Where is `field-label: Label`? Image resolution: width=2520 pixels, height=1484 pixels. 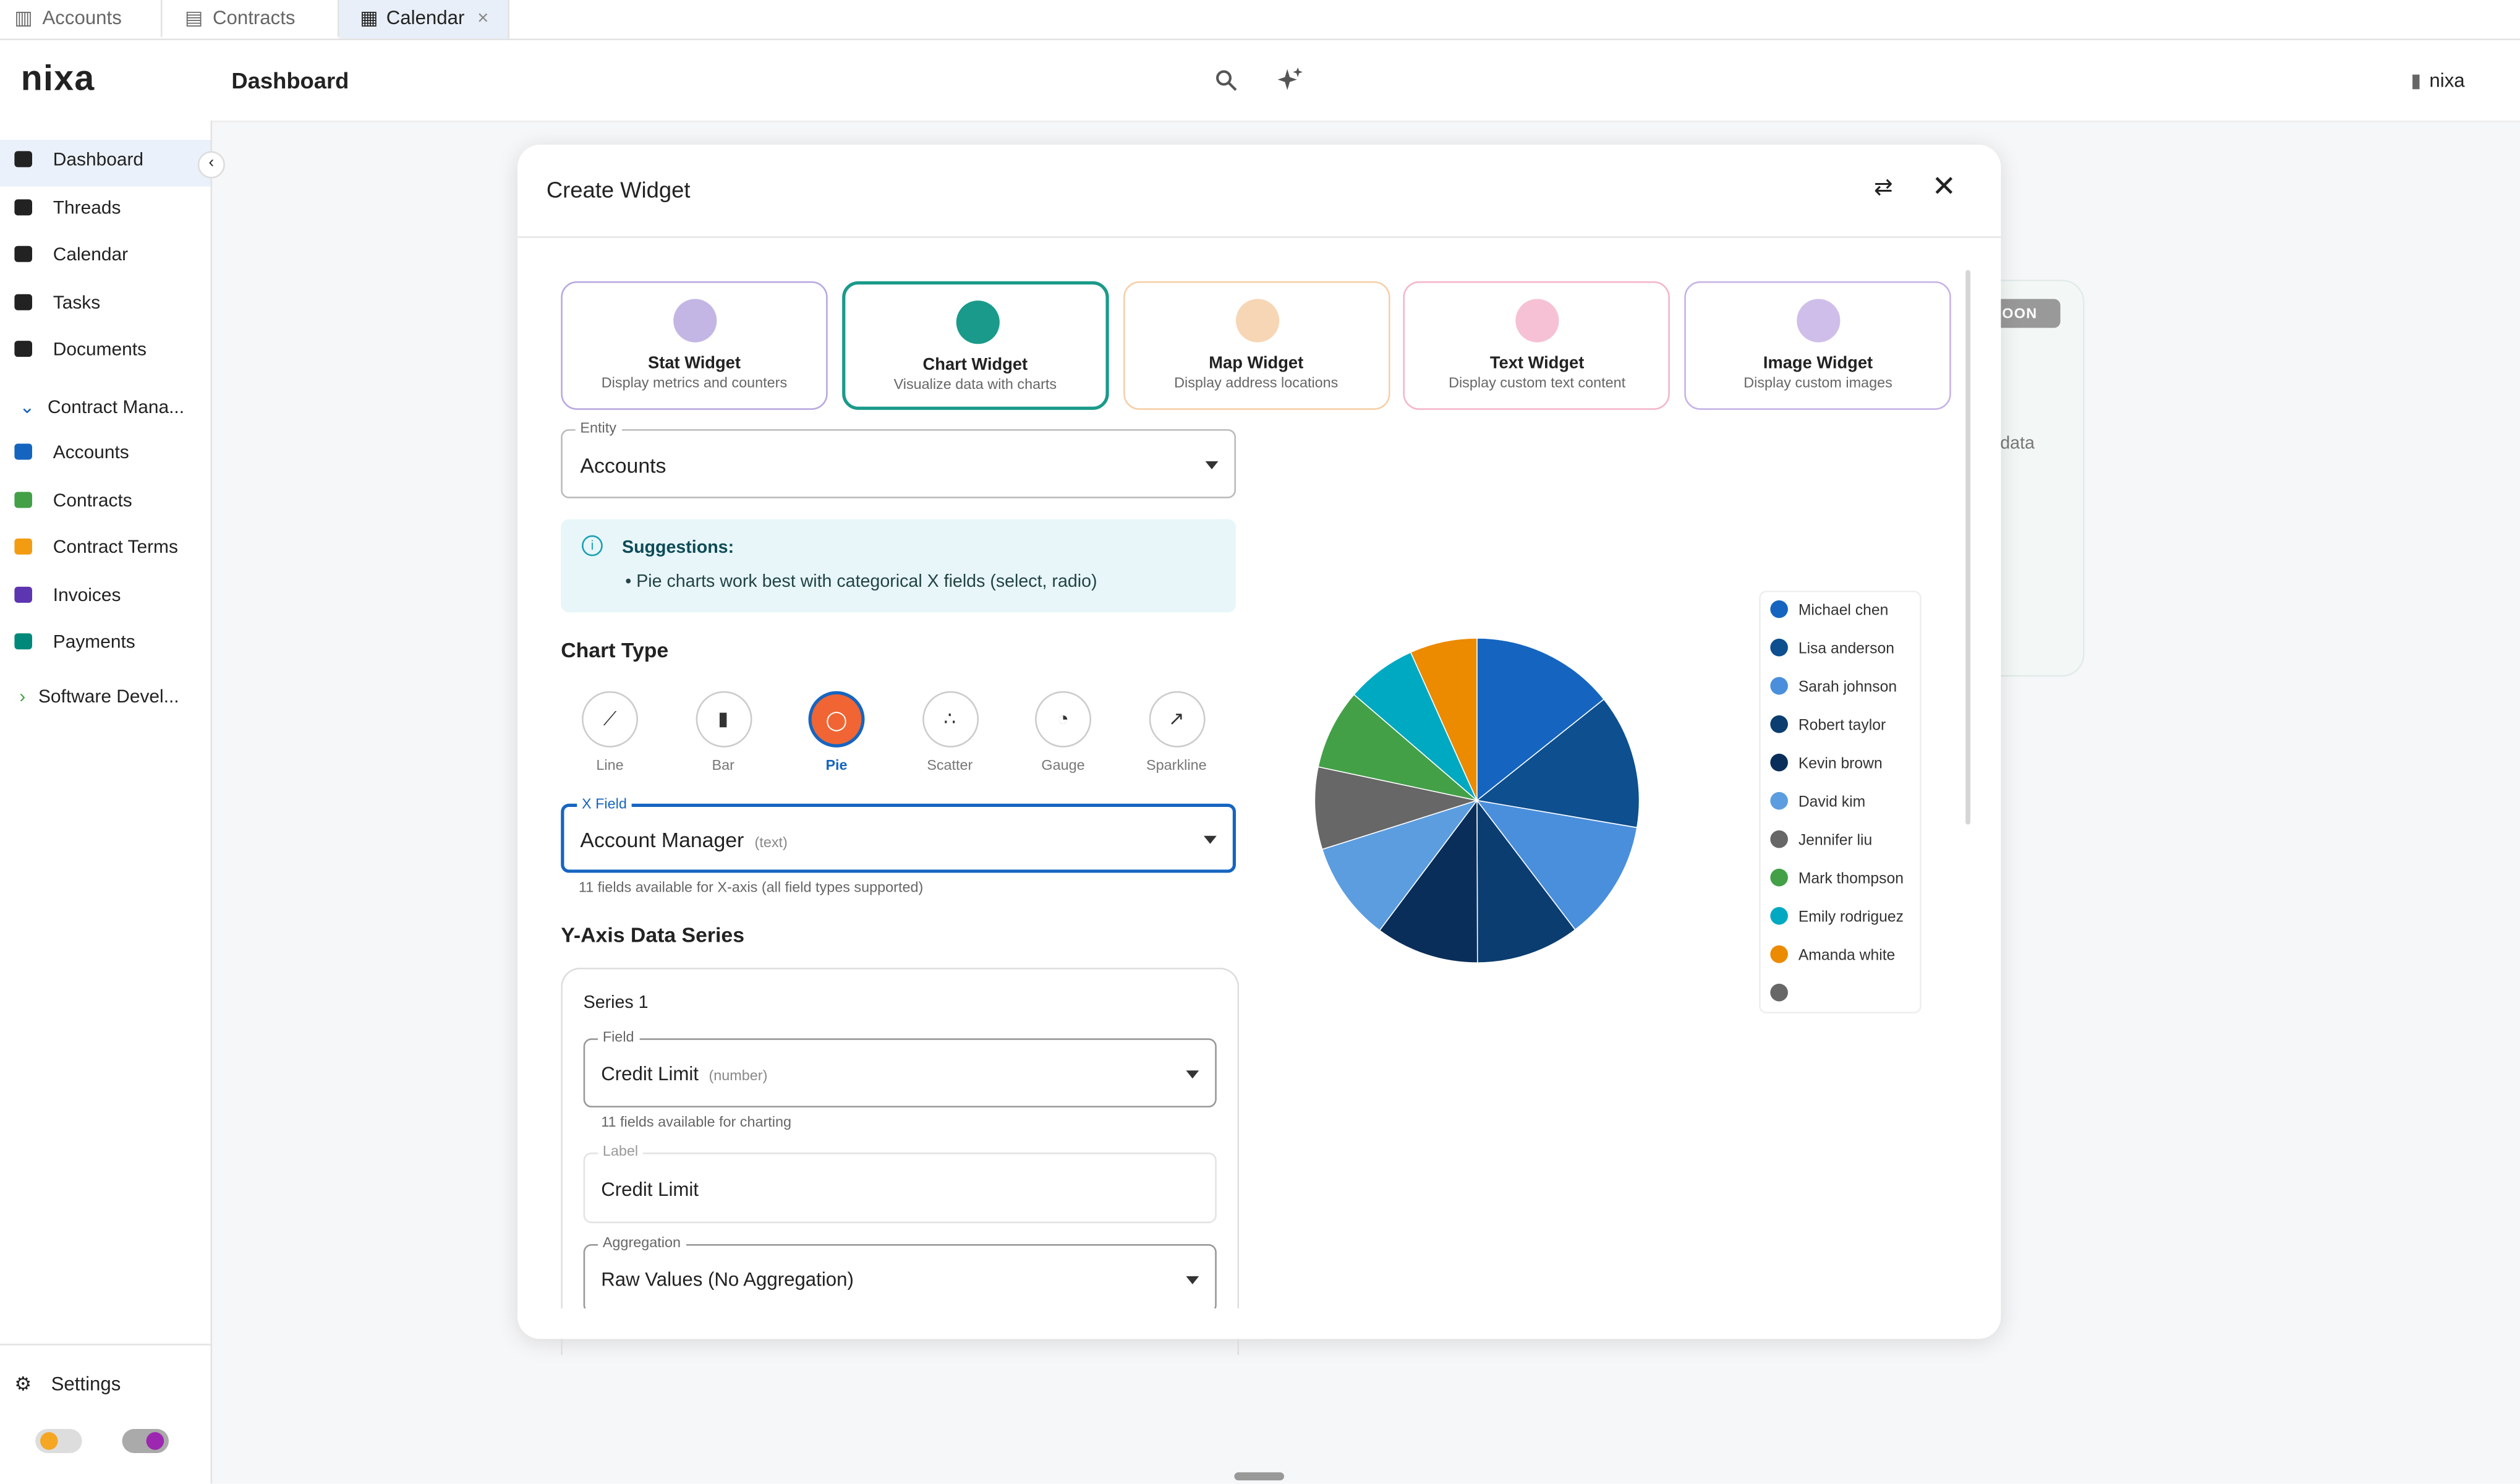
field-label: Label is located at coordinates (620, 1151).